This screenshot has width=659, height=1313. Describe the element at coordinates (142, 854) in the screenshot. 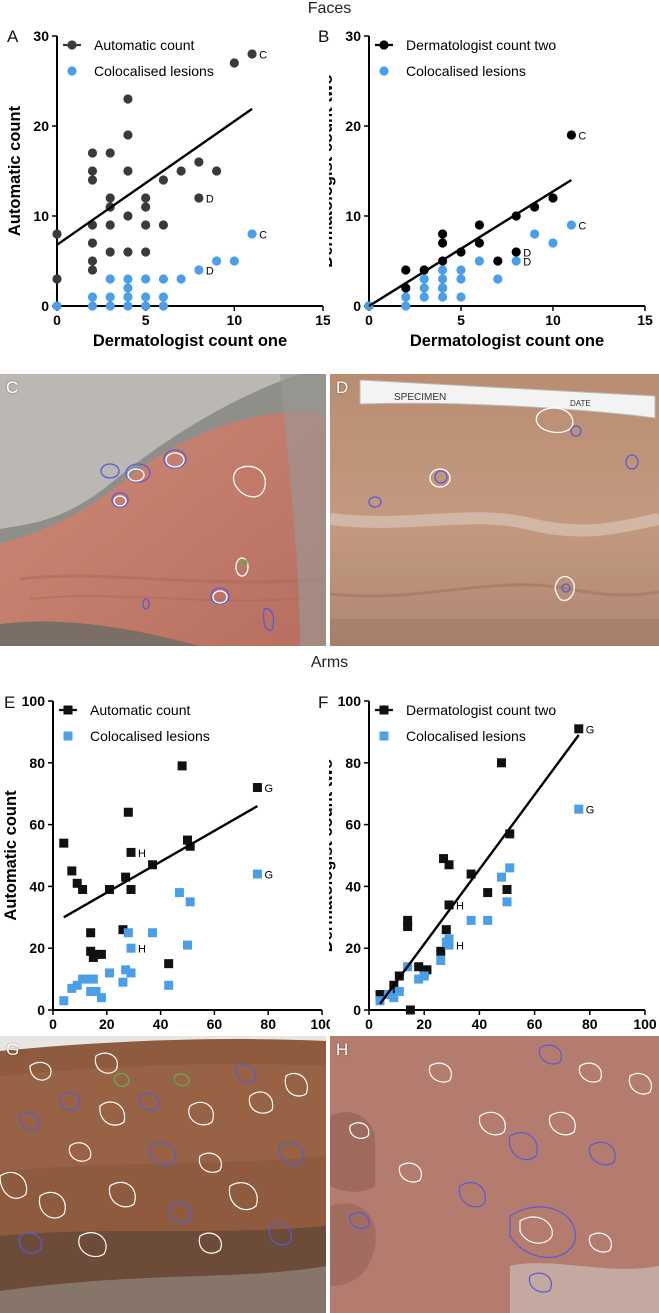

I see `chart-e-point-annotation: H` at that location.